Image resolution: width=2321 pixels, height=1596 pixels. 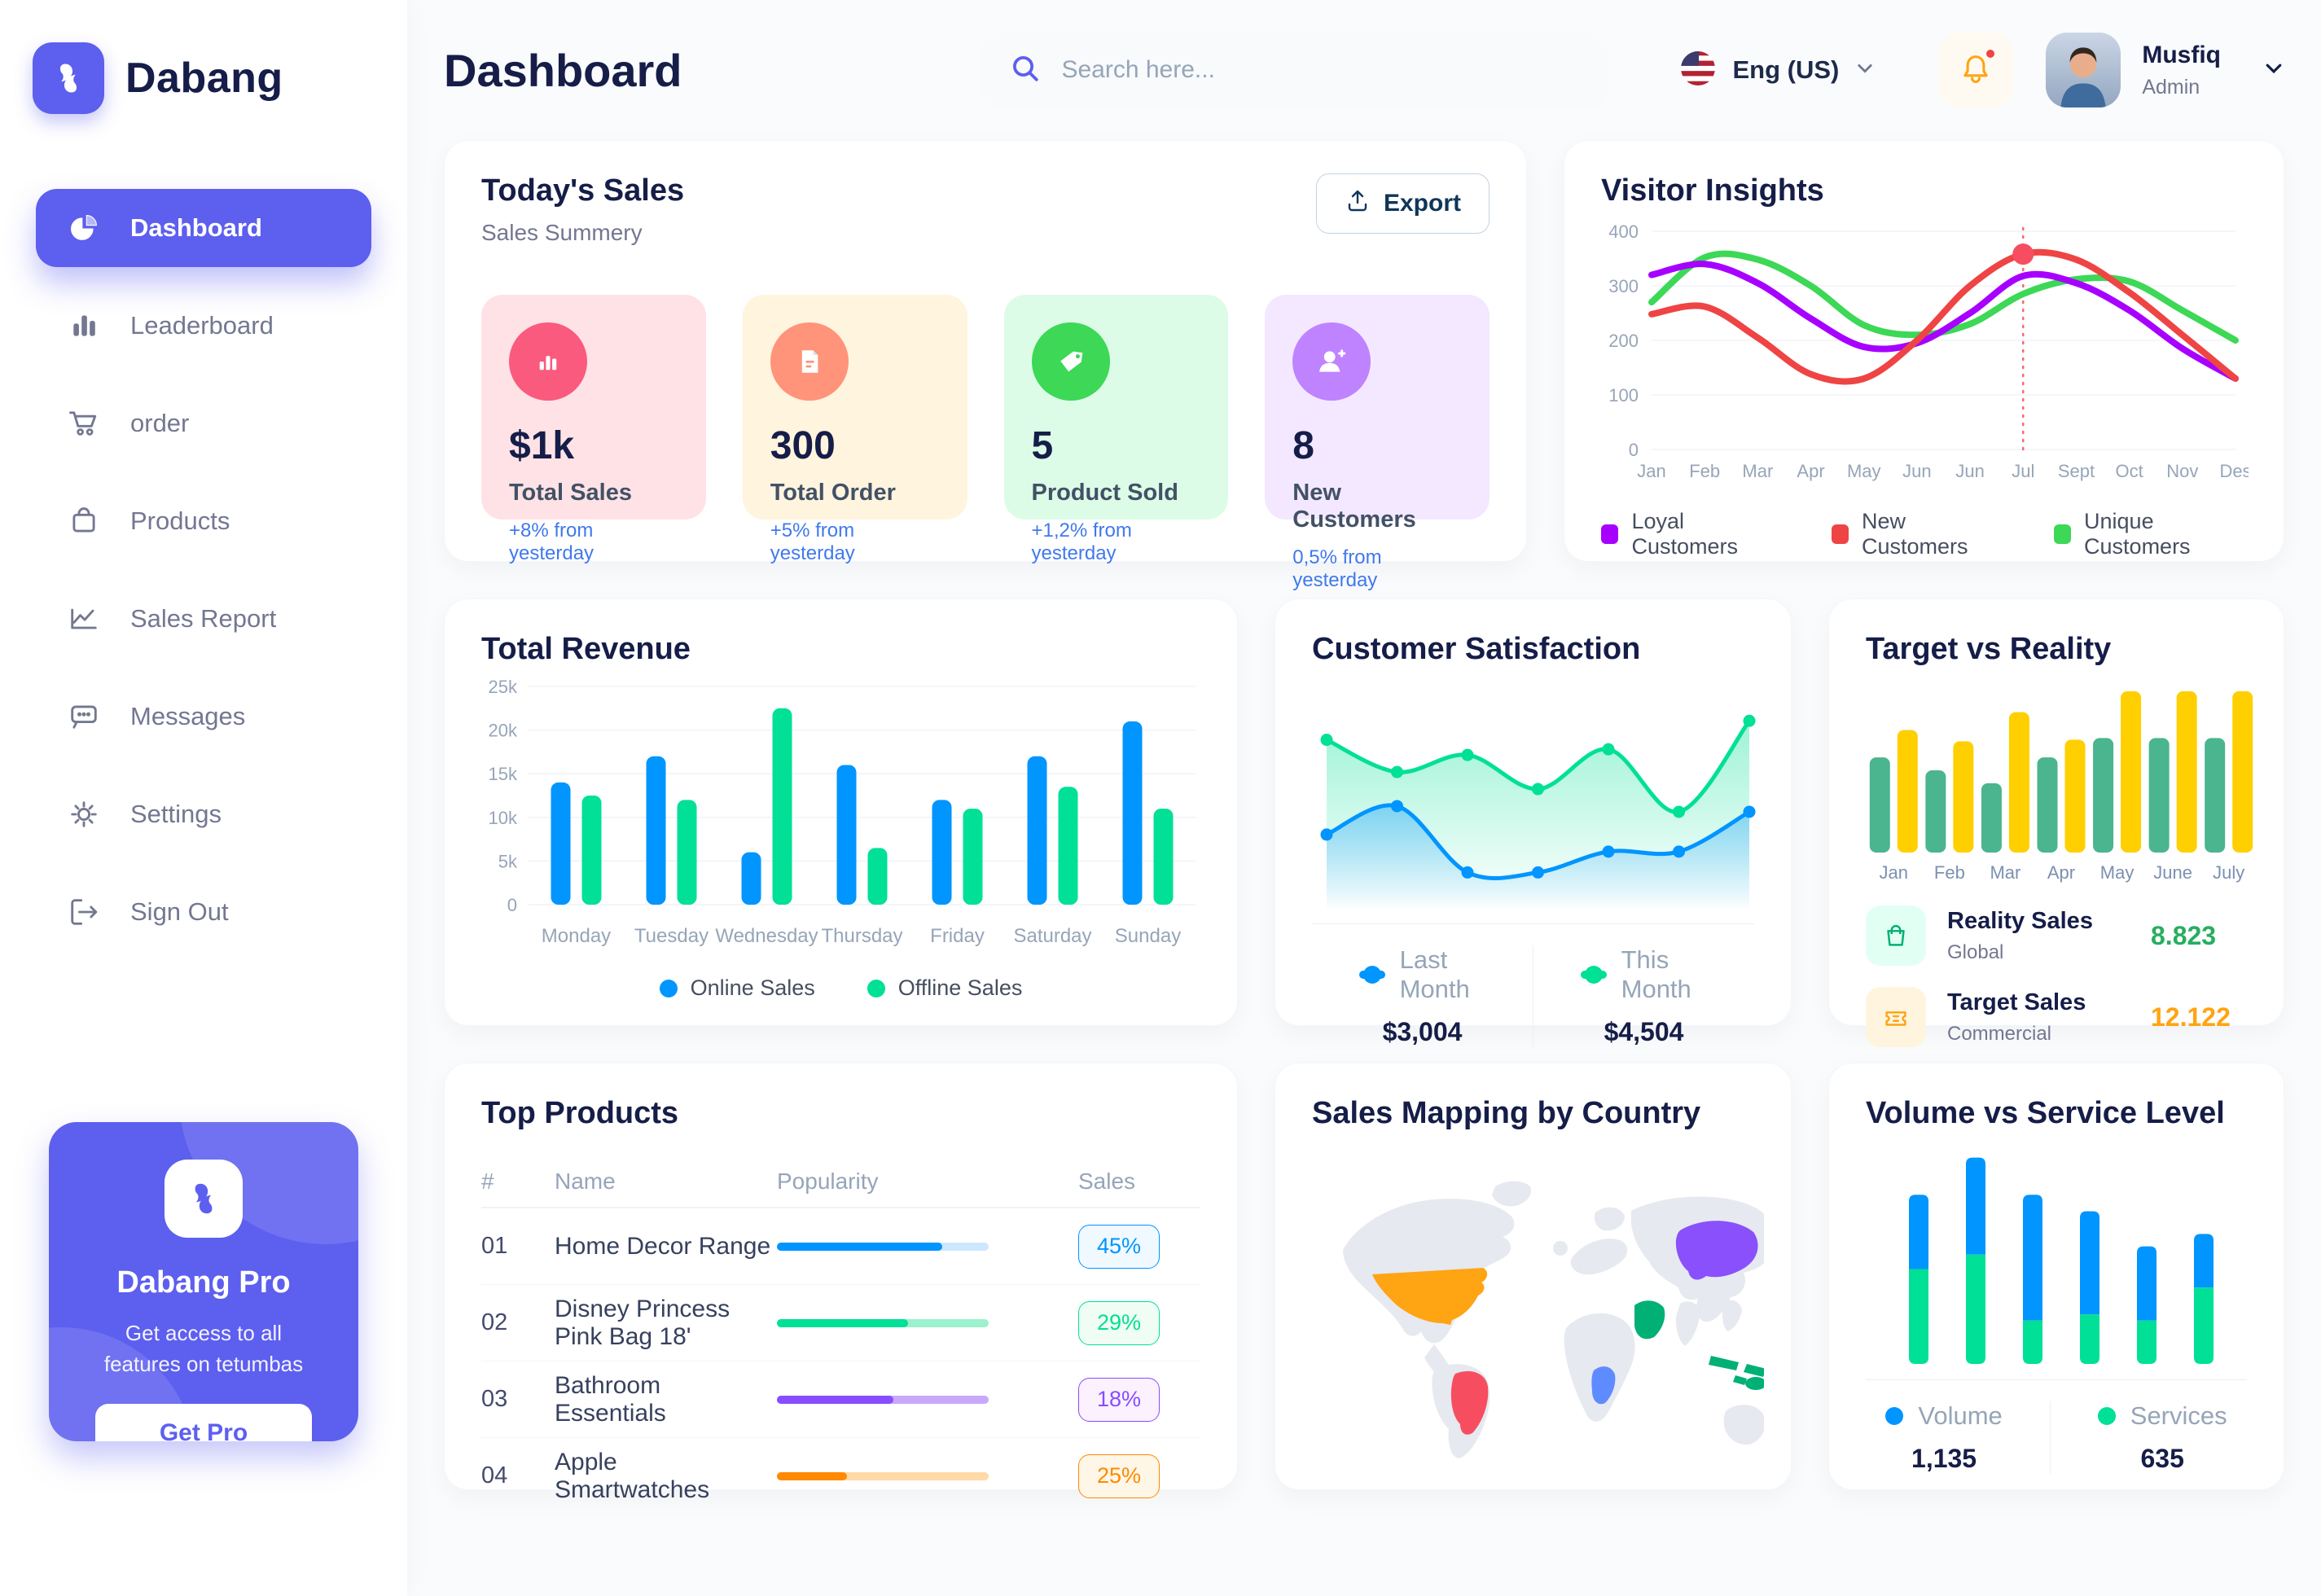 What do you see at coordinates (548, 361) in the screenshot?
I see `stats-icon` at bounding box center [548, 361].